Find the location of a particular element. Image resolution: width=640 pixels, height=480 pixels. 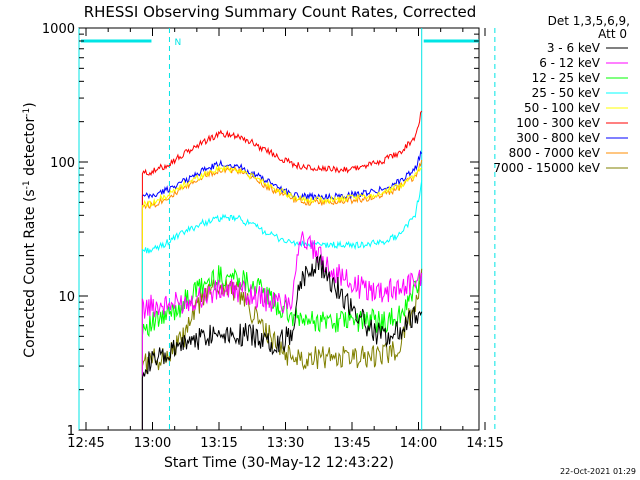

series-line is located at coordinates (282, 349).